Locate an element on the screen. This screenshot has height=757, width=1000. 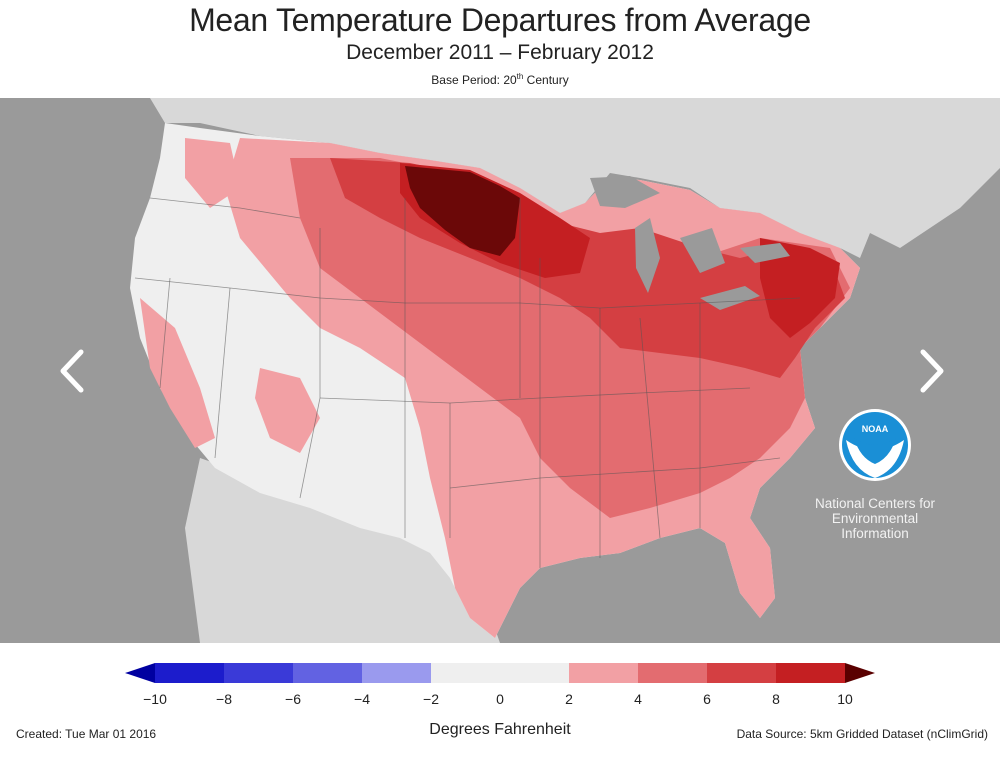
colorbar-tick-label: 4 is located at coordinates (638, 699).